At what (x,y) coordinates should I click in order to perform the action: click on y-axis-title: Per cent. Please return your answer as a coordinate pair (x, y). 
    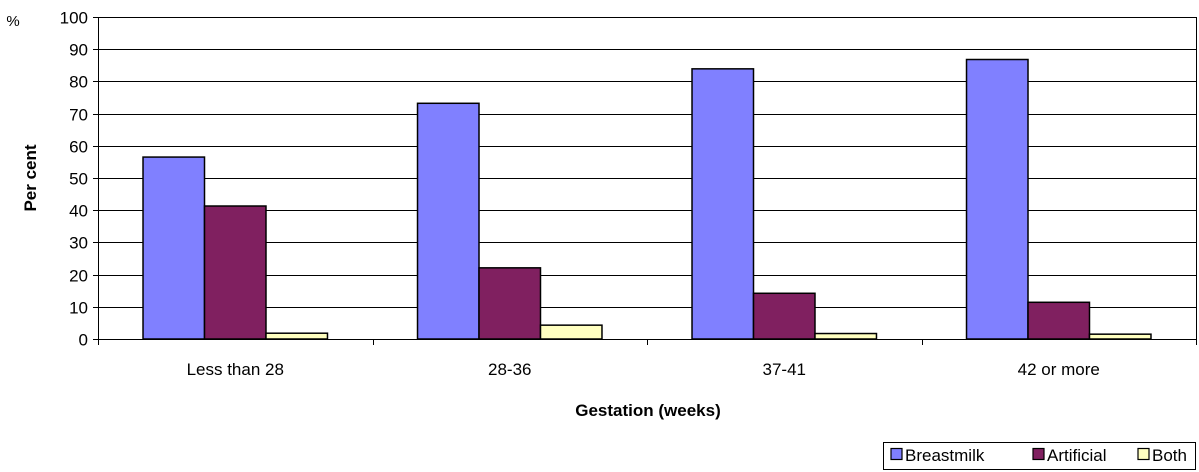
    Looking at the image, I should click on (30, 177).